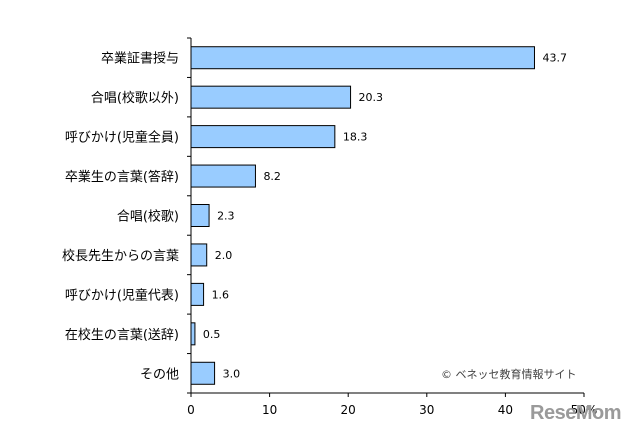 The height and width of the screenshot is (439, 640). I want to click on category-label: 合唱(校歌), so click(148, 217).